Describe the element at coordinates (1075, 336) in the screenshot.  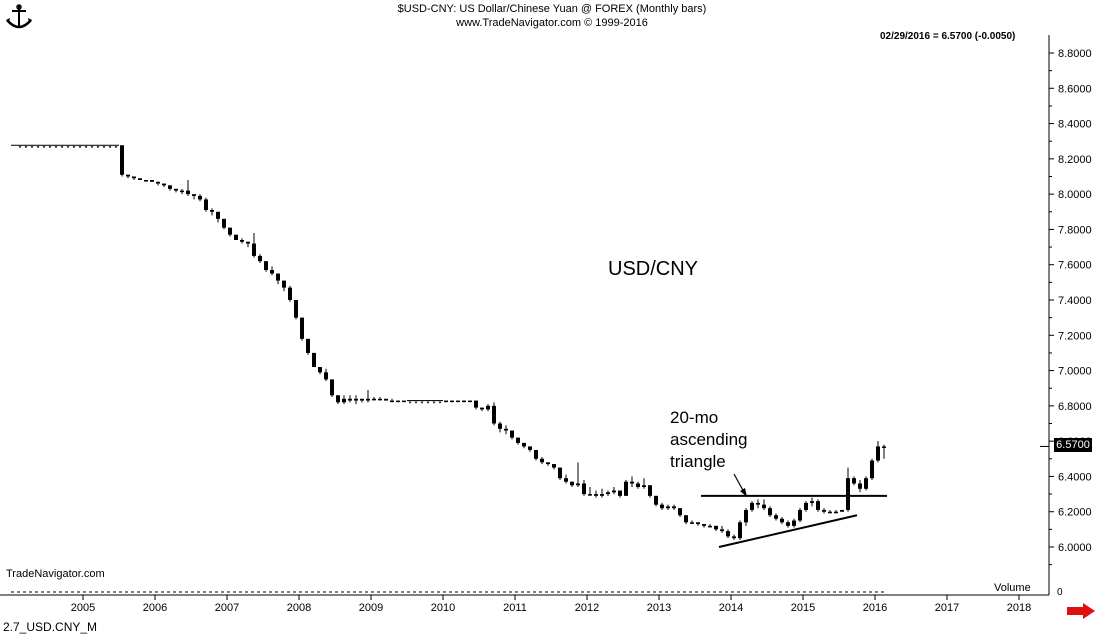
I see `y-tick-label: 7.2000` at that location.